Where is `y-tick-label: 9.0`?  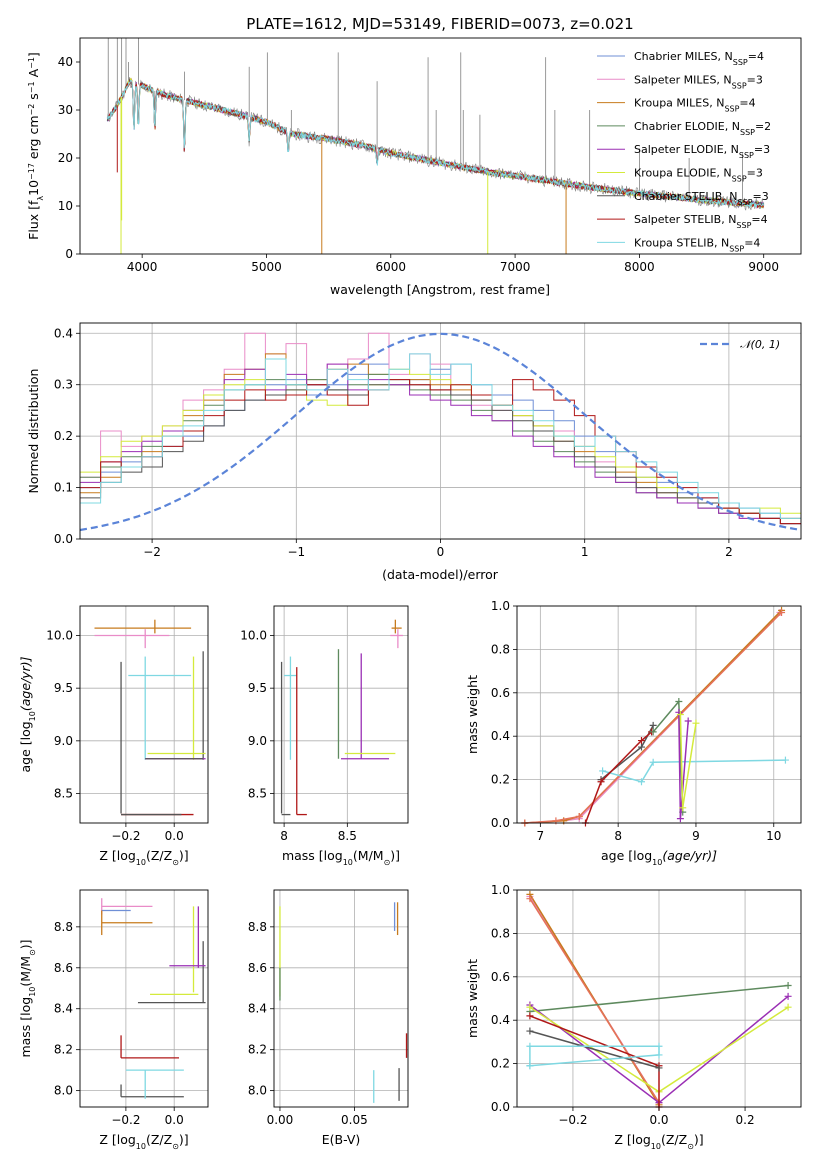
y-tick-label: 9.0 is located at coordinates (63, 741).